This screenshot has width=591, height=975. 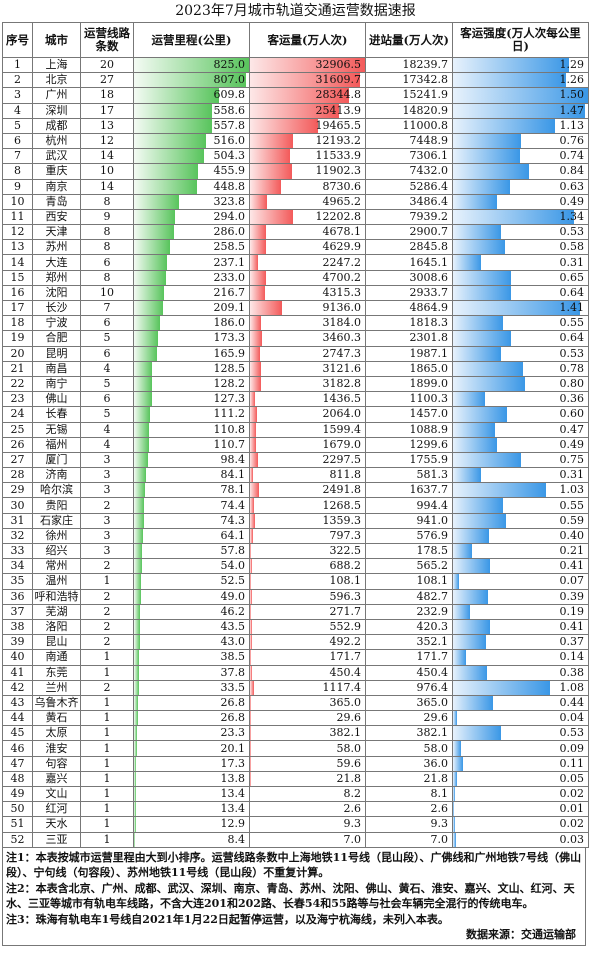 I want to click on cell-city: 长沙, so click(x=56, y=308).